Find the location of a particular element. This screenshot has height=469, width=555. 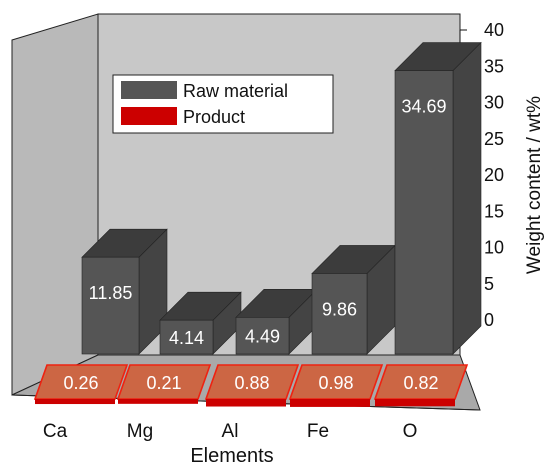

x-tick-label: Al is located at coordinates (230, 431).